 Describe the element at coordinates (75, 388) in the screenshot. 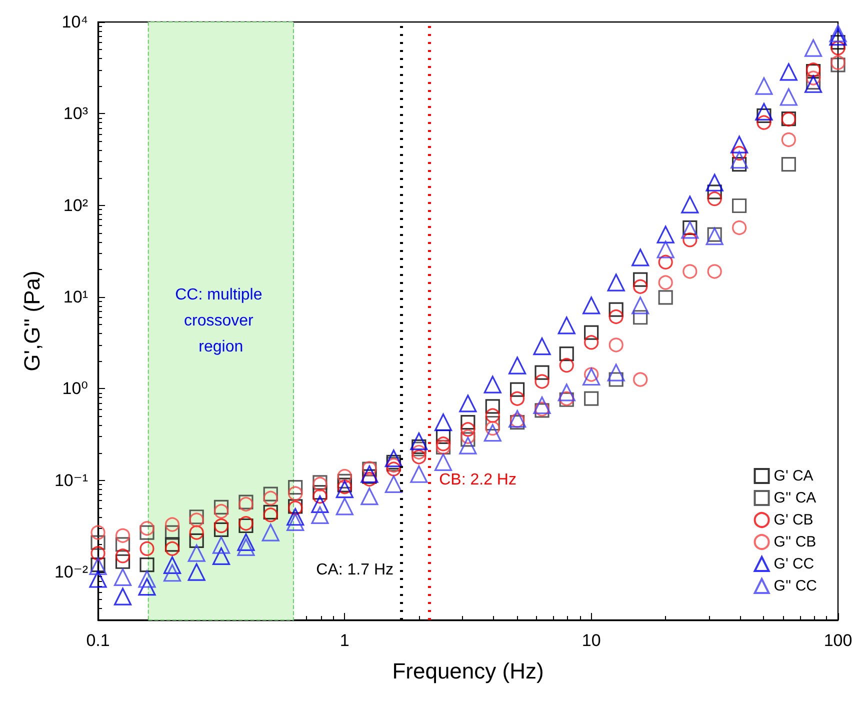

I see `y-tick-label: 10⁰` at that location.